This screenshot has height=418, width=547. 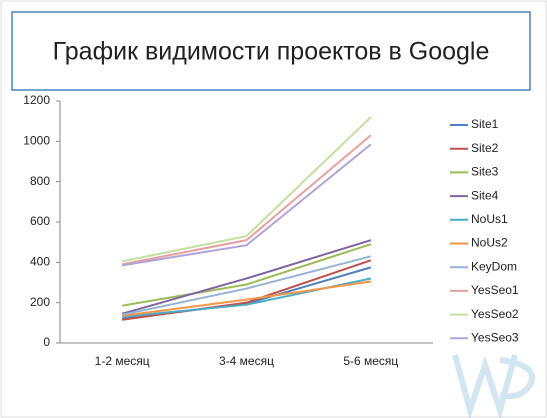 I want to click on y-tick-label: 600, so click(x=40, y=221).